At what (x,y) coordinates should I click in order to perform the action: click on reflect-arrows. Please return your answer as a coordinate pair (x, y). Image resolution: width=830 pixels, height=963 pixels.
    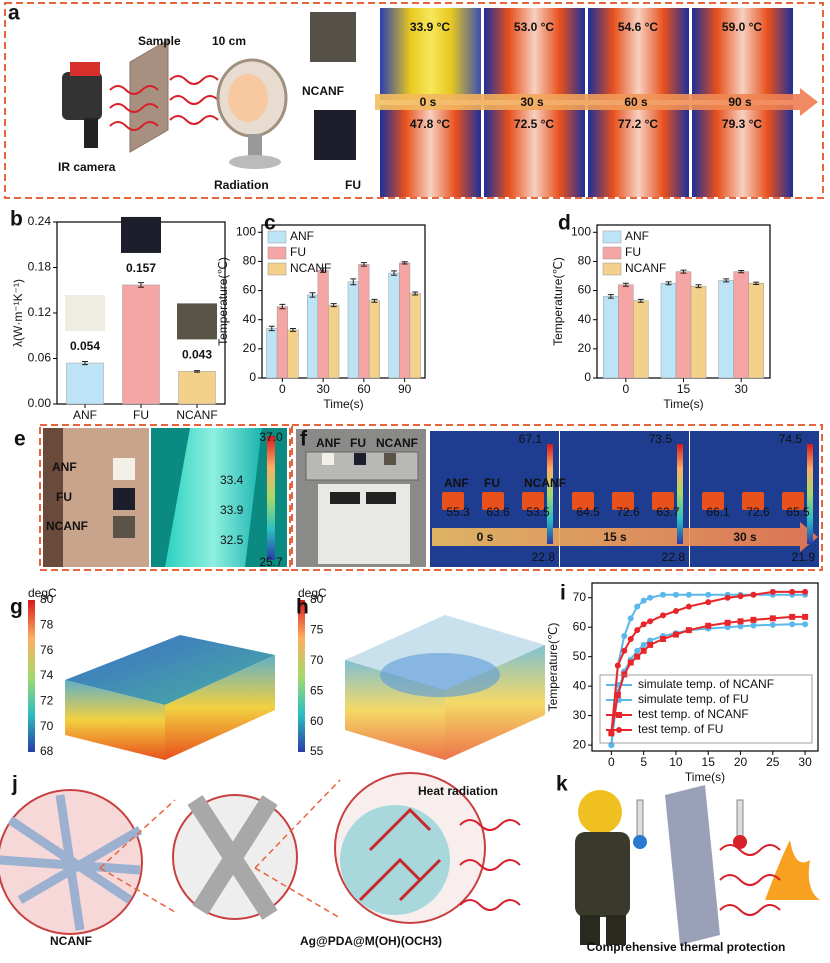
    Looking at the image, I should click on (400, 854).